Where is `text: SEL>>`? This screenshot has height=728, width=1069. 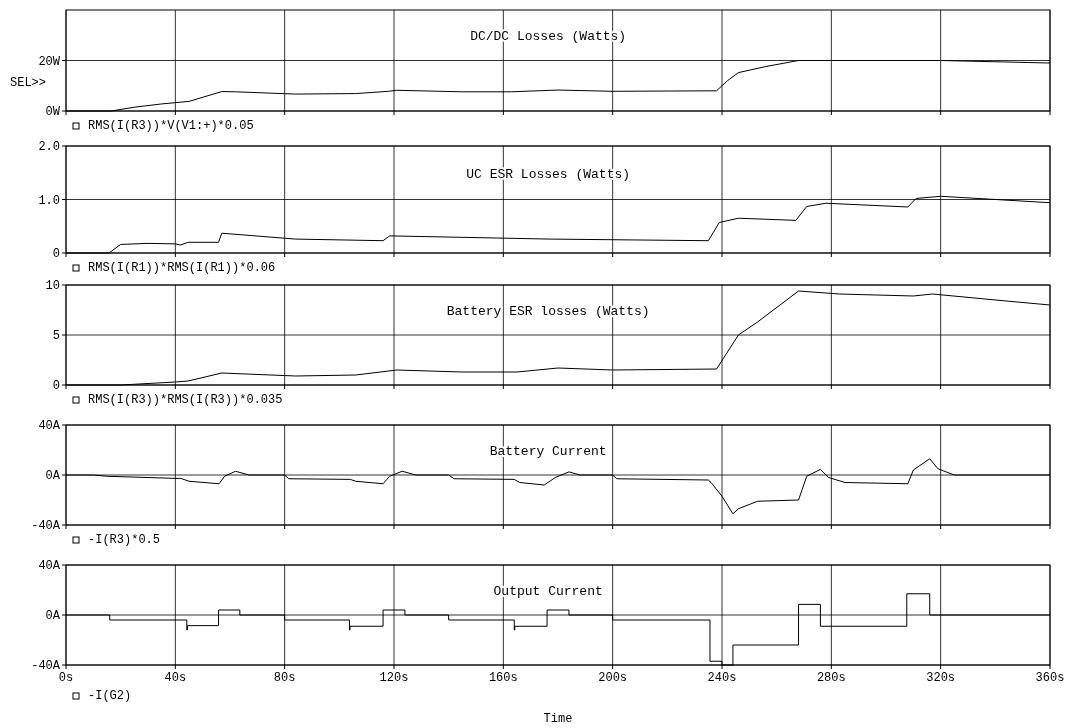 text: SEL>> is located at coordinates (28, 82).